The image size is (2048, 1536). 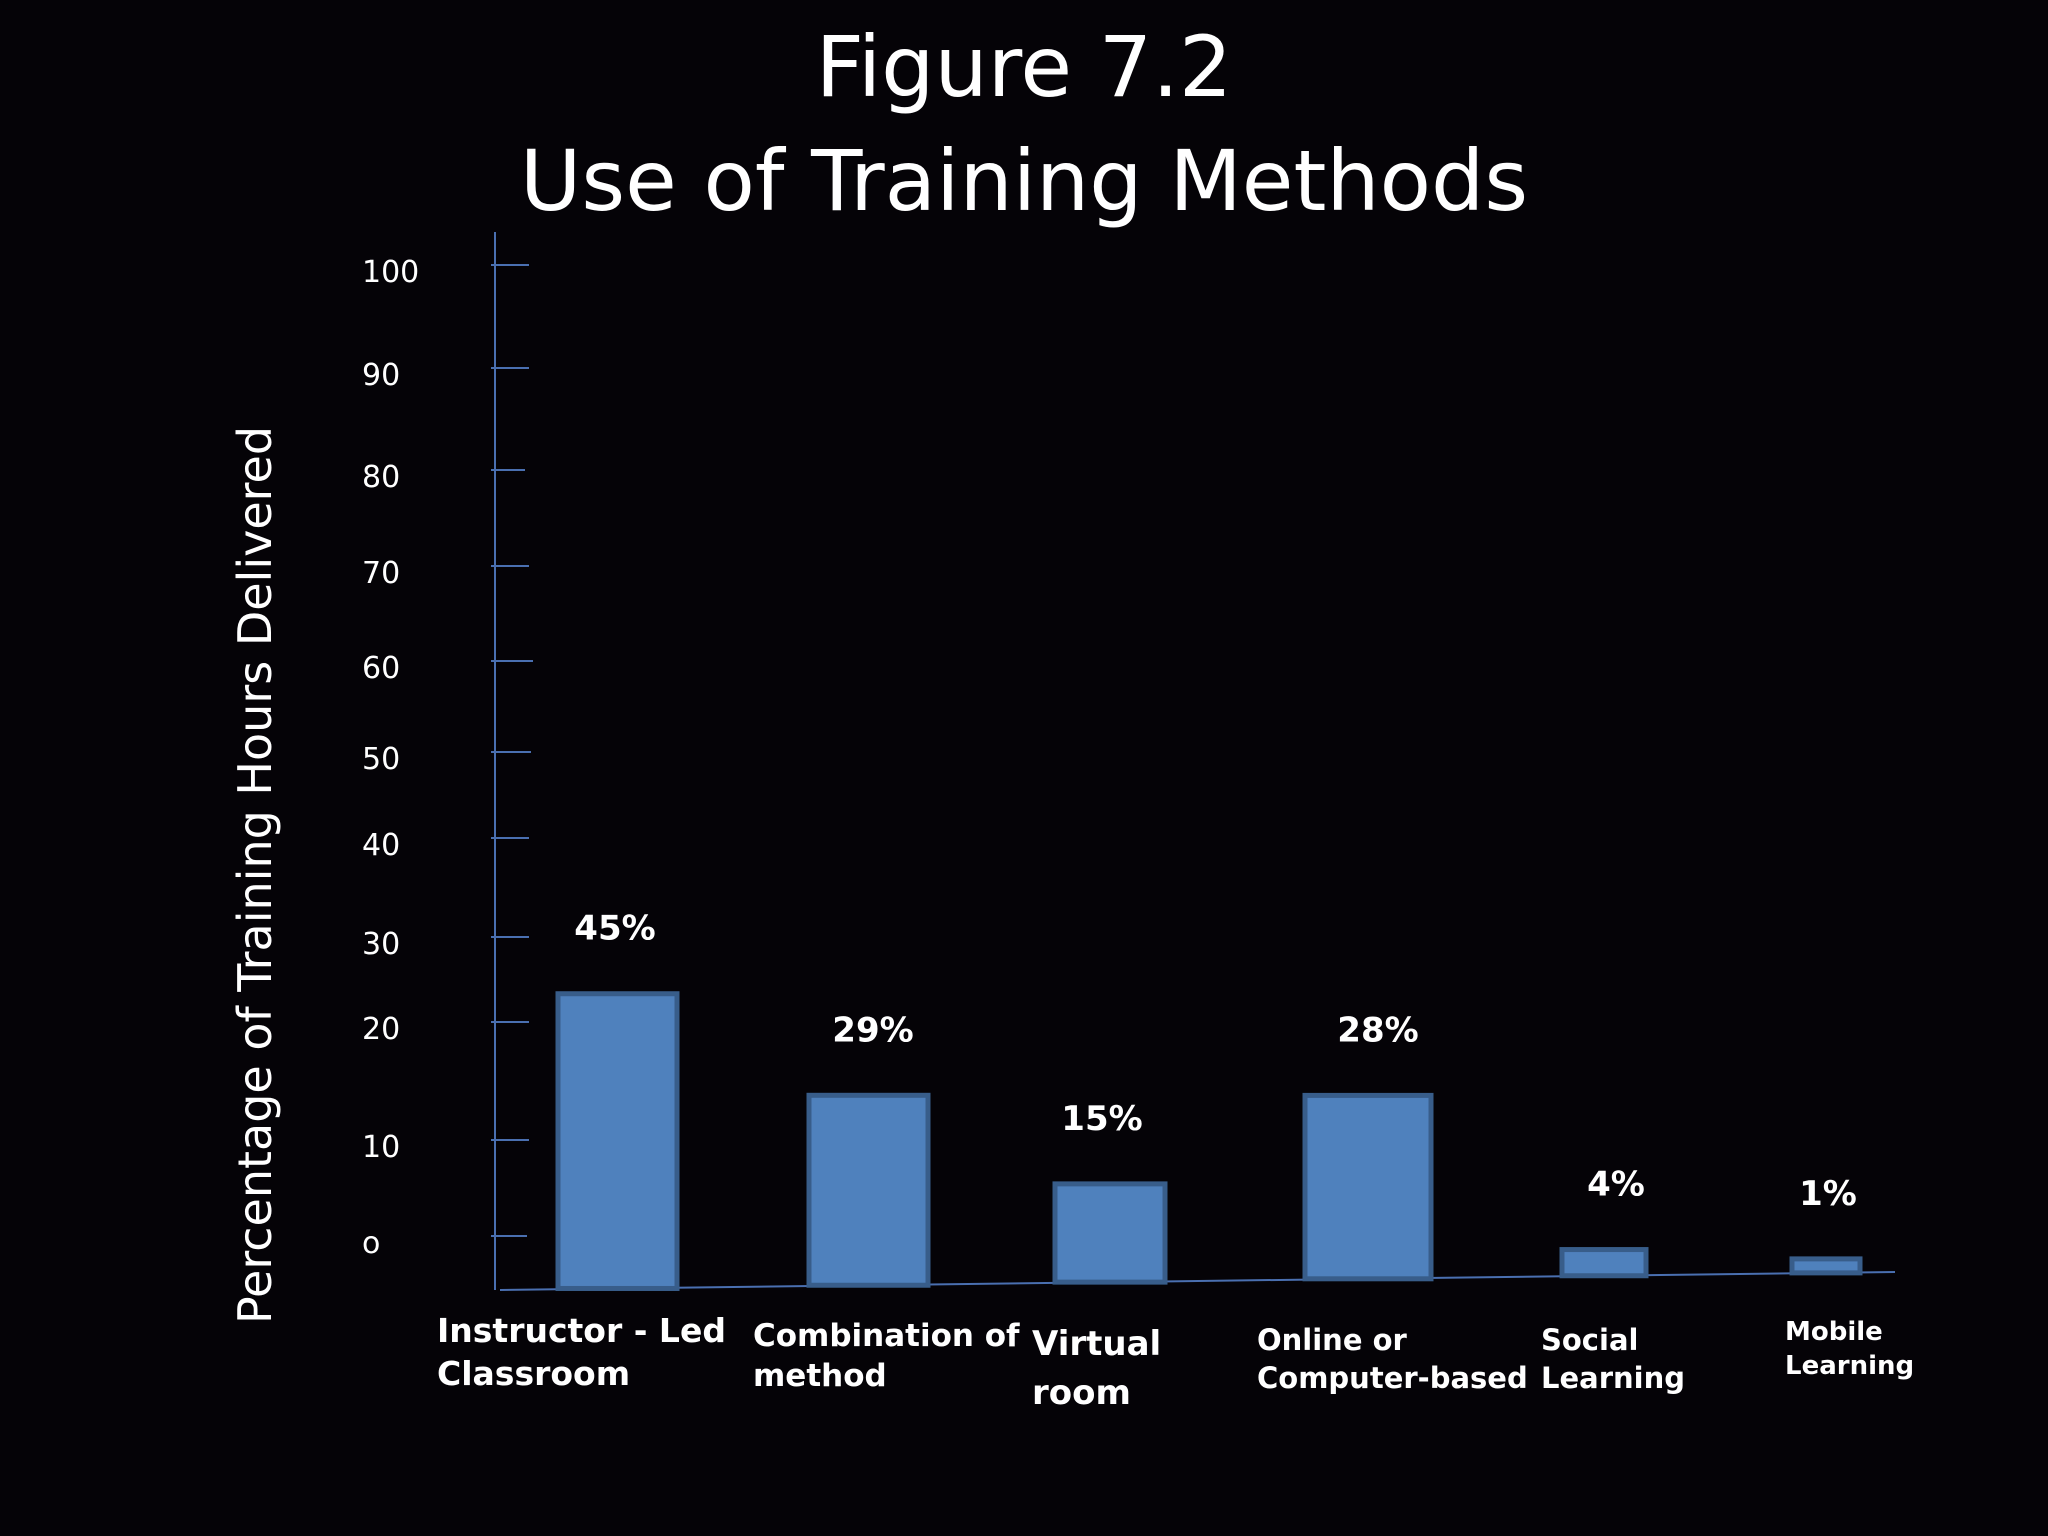 What do you see at coordinates (872, 1030) in the screenshot?
I see `data-label: 29%` at bounding box center [872, 1030].